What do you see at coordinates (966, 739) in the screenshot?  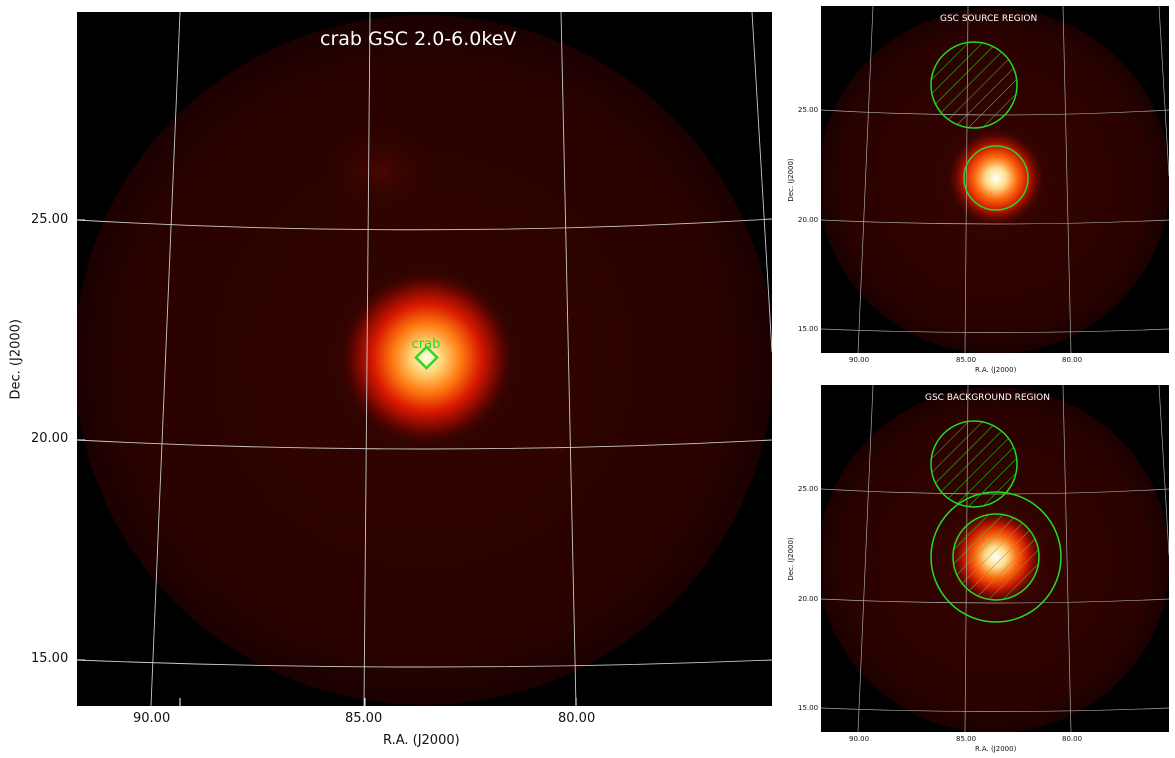 I see `background-x-tick: 85.00` at bounding box center [966, 739].